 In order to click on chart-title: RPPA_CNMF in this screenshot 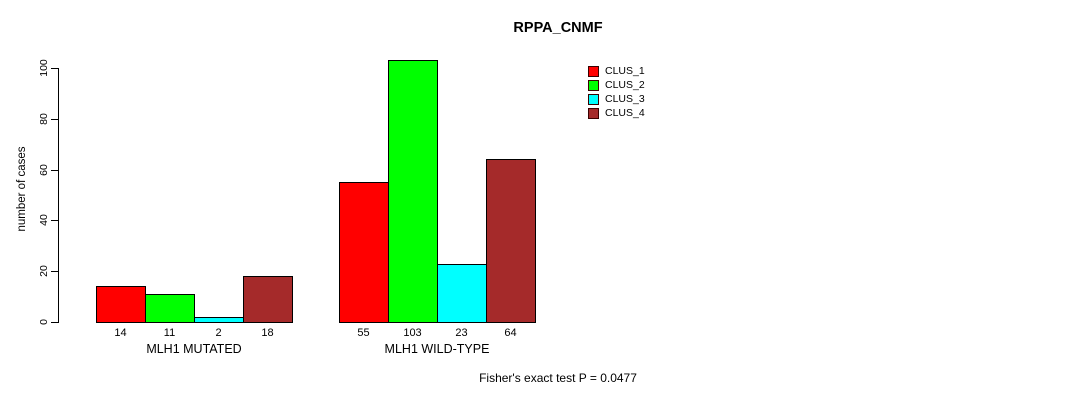, I will do `click(558, 28)`.